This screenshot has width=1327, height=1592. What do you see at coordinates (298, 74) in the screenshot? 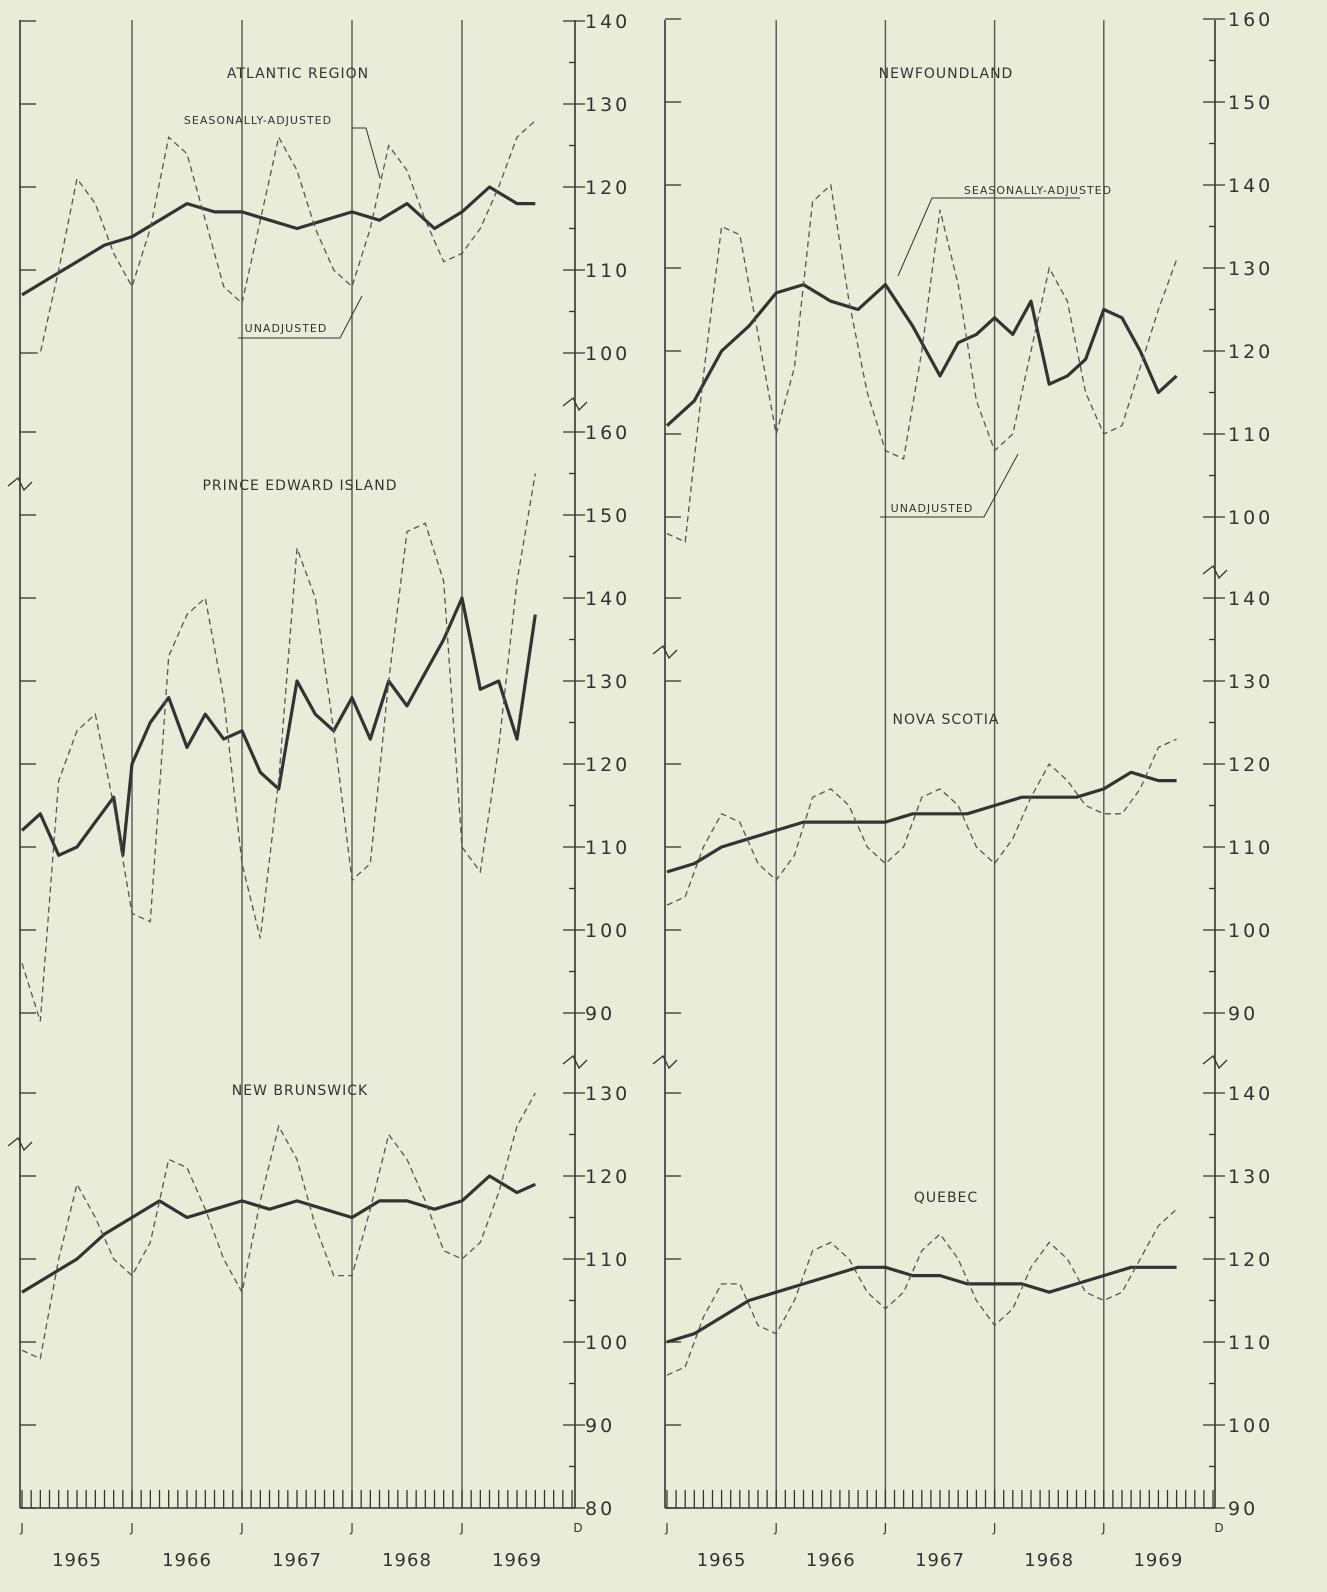
I see `panel-title: ATLANTIC REGION` at bounding box center [298, 74].